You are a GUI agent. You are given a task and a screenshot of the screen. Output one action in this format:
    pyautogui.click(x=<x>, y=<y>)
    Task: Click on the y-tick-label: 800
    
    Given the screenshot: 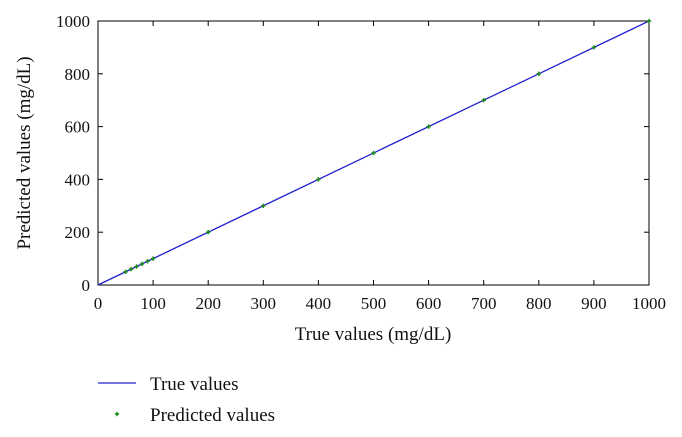 What is the action you would take?
    pyautogui.click(x=78, y=74)
    